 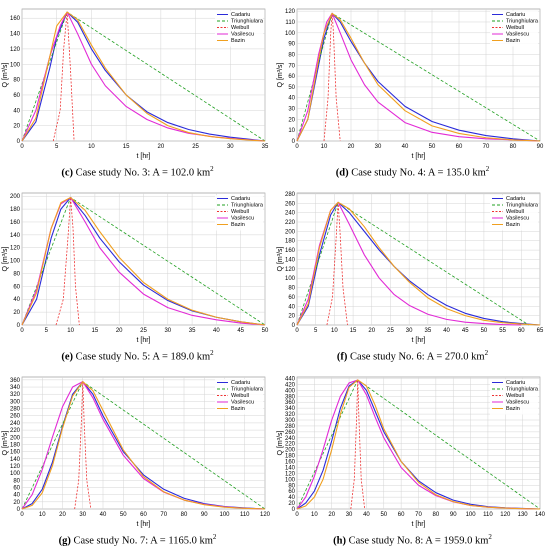 What do you see at coordinates (465, 331) in the screenshot?
I see `x-tick-label: 45` at bounding box center [465, 331].